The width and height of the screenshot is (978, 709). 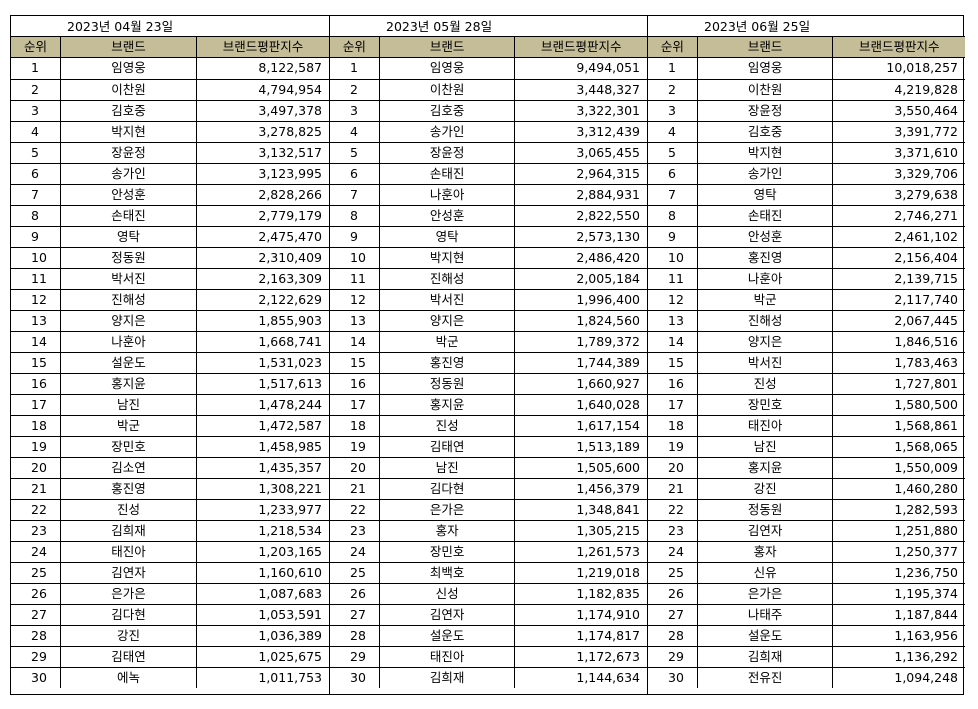 What do you see at coordinates (354, 215) in the screenshot?
I see `rank-cell: 8` at bounding box center [354, 215].